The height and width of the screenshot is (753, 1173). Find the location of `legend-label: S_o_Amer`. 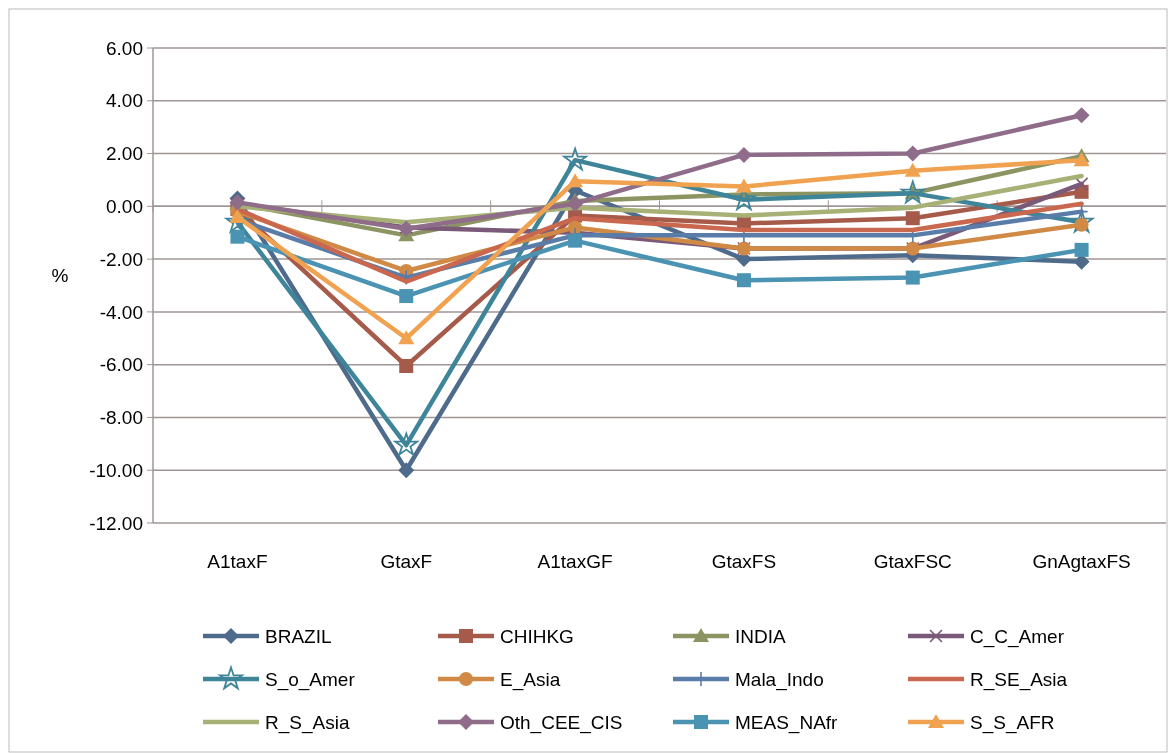

legend-label: S_o_Amer is located at coordinates (310, 679).